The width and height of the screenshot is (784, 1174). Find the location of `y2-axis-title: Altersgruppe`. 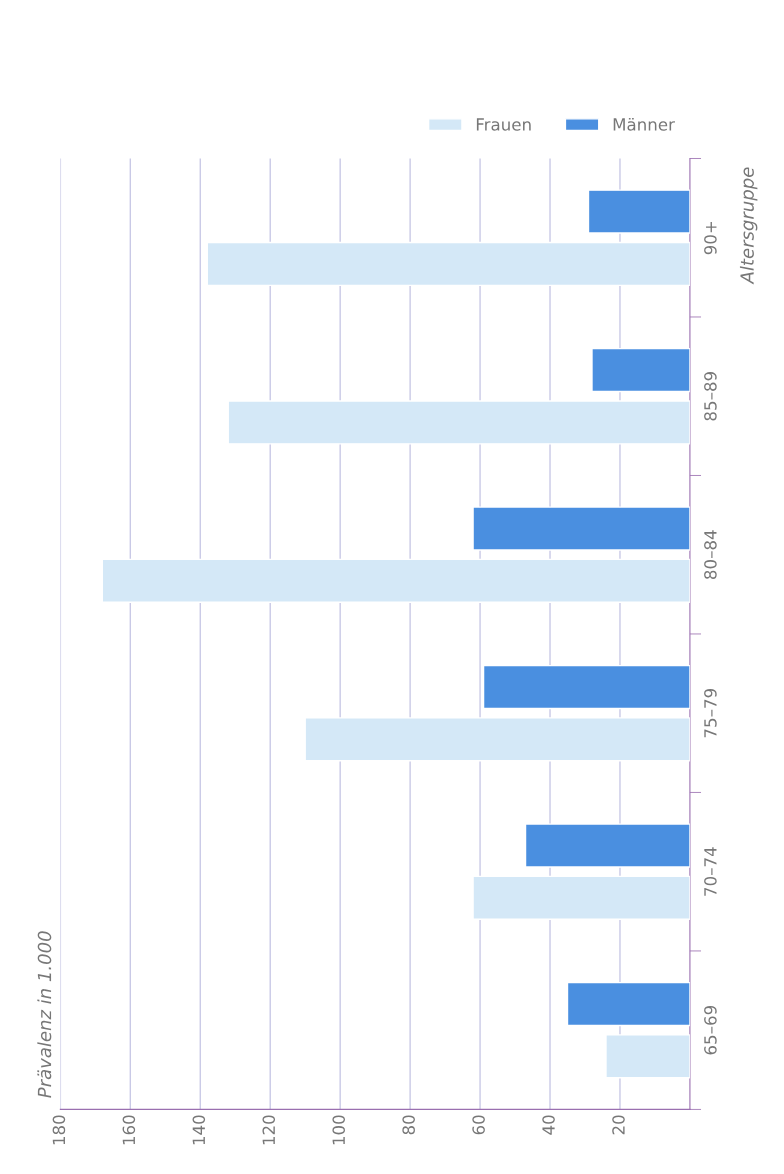

y2-axis-title: Altersgruppe is located at coordinates (748, 226).